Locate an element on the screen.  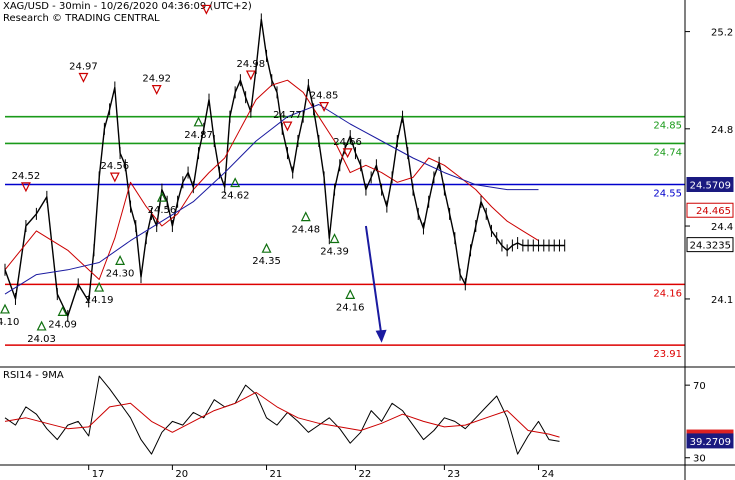
high-annotation-label: 24.56 is located at coordinates (115, 166).